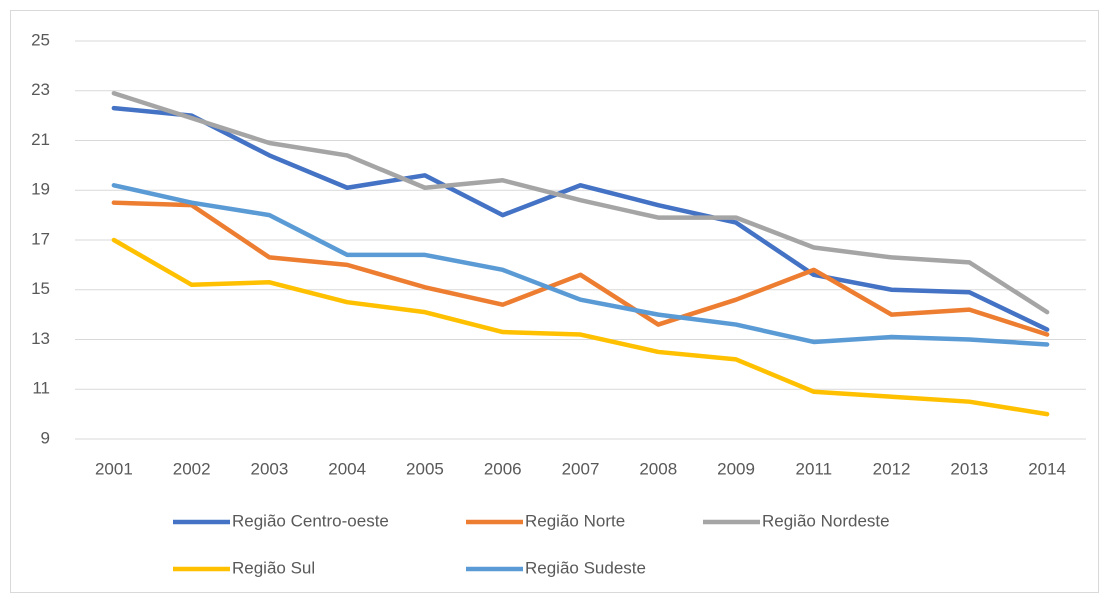 The image size is (1100, 594). What do you see at coordinates (192, 468) in the screenshot?
I see `x-tick-label: 2002` at bounding box center [192, 468].